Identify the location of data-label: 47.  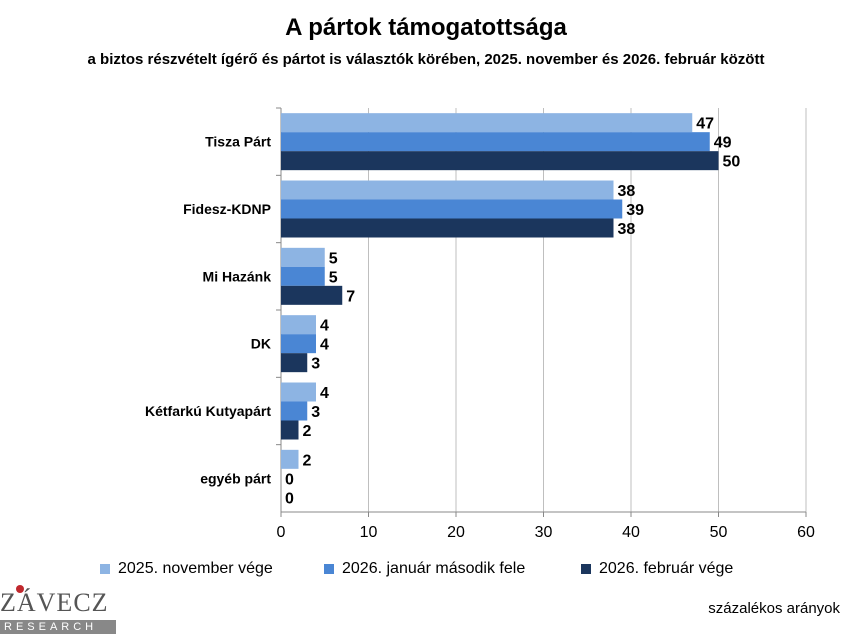
(705, 124).